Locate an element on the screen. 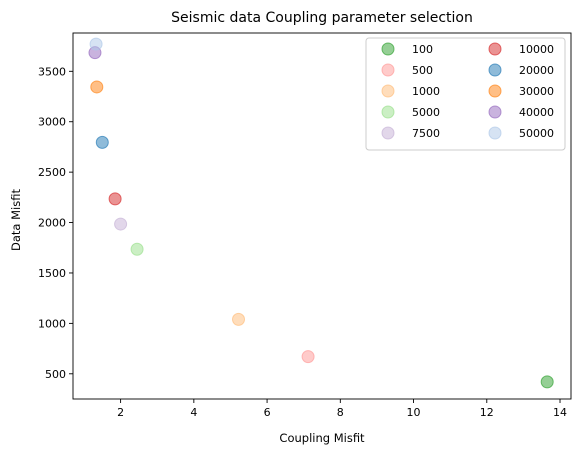  y-tick-label: 3000 is located at coordinates (52, 122).